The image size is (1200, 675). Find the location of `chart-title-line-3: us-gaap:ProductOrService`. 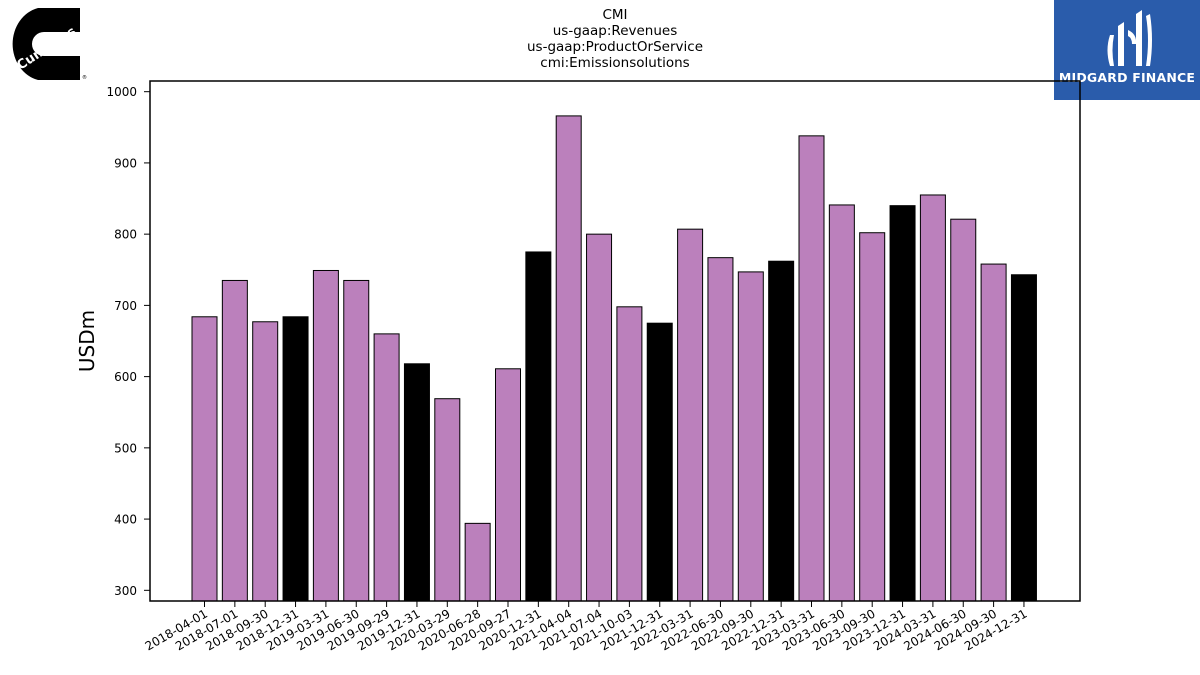

chart-title-line-3: us-gaap:ProductOrService is located at coordinates (615, 47).